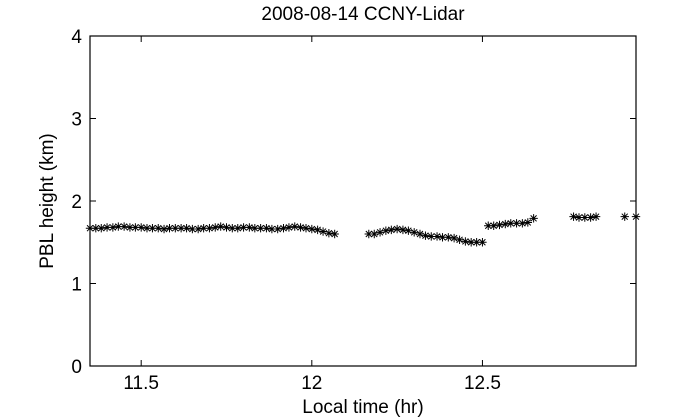 The image size is (700, 420). What do you see at coordinates (141, 383) in the screenshot?
I see `x-tick-label: 11.5` at bounding box center [141, 383].